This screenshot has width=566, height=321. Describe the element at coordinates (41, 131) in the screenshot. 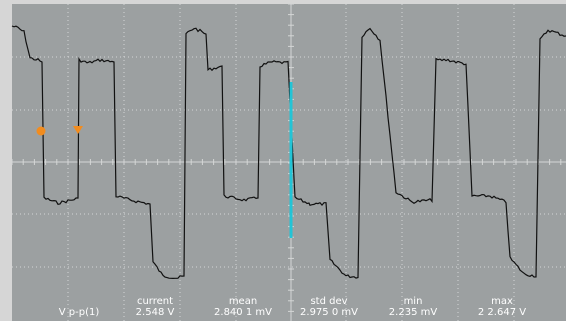

I see `trigger-level-marker` at that location.